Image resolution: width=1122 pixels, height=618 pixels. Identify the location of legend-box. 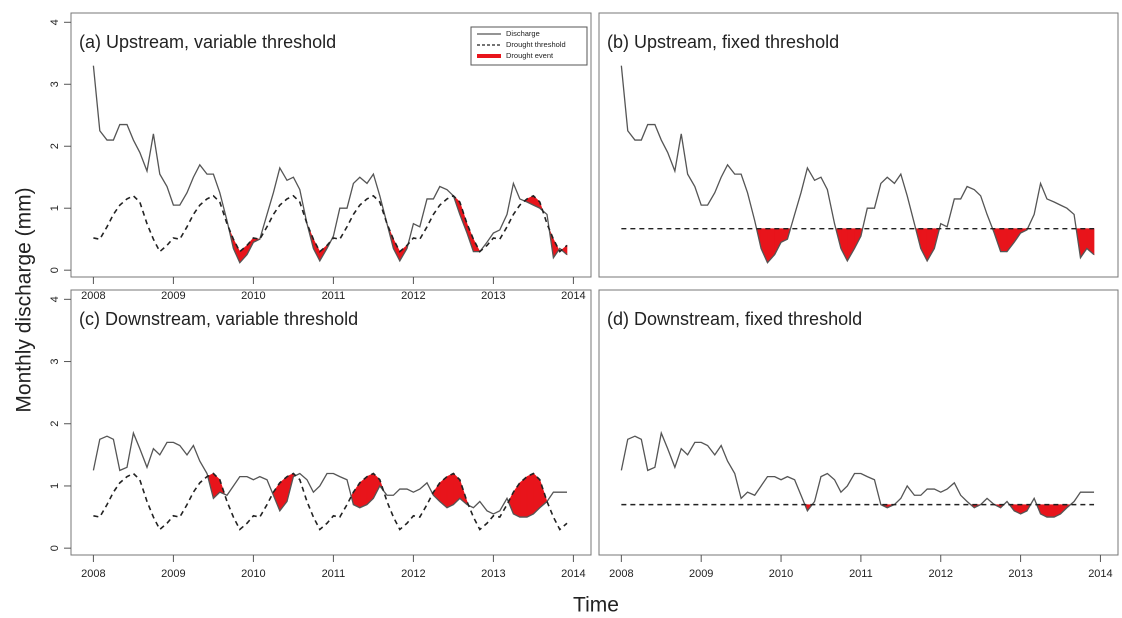
(529, 46).